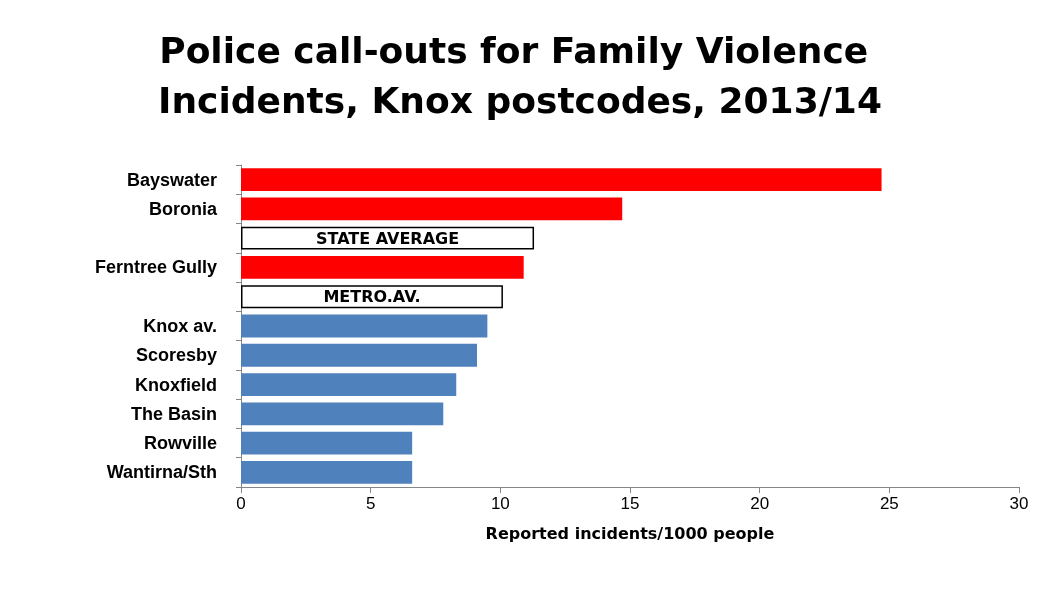 The image size is (1040, 589). What do you see at coordinates (1019, 503) in the screenshot?
I see `x-tick-label: 30` at bounding box center [1019, 503].